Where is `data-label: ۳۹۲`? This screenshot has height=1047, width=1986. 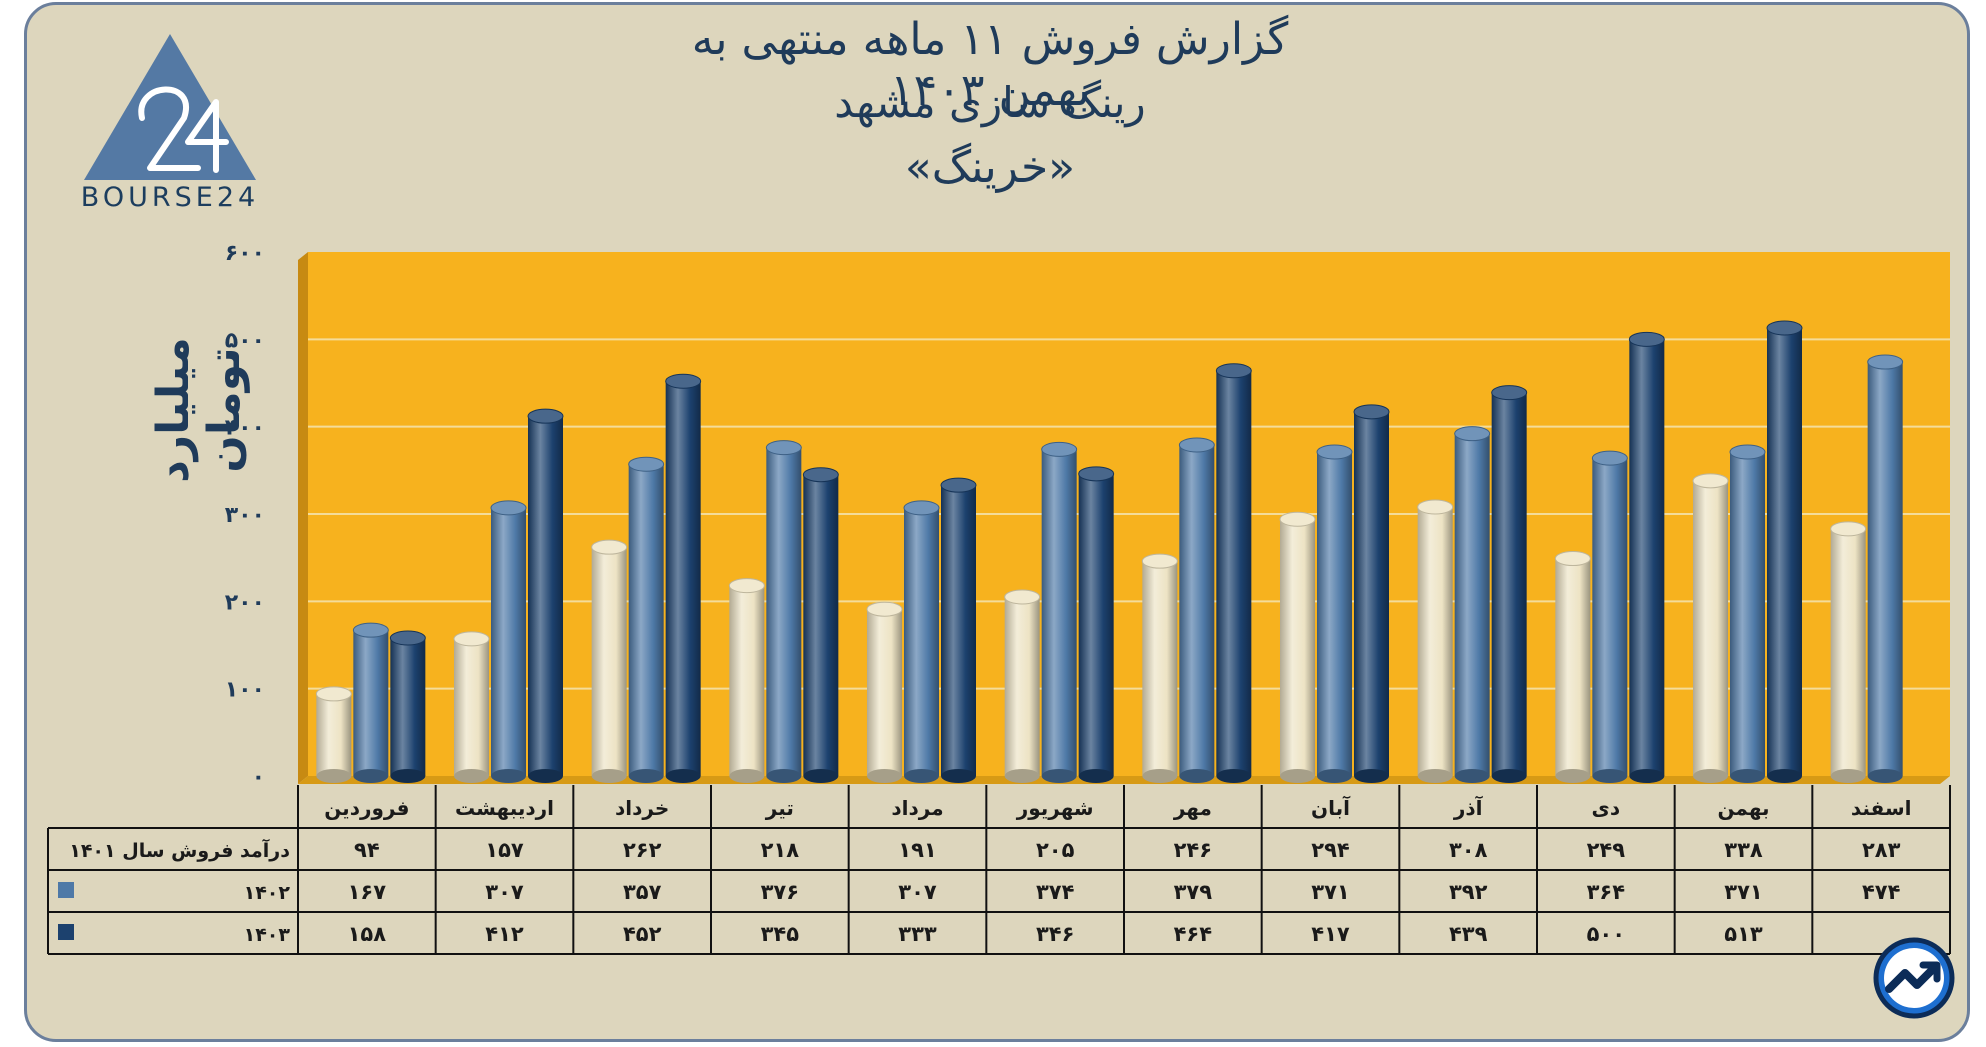
data-label: ۳۹۲ is located at coordinates (1468, 892).